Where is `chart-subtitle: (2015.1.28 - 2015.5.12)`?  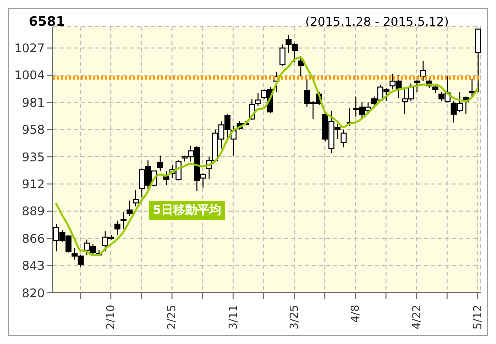 chart-subtitle: (2015.1.28 - 2015.5.12) is located at coordinates (377, 22).